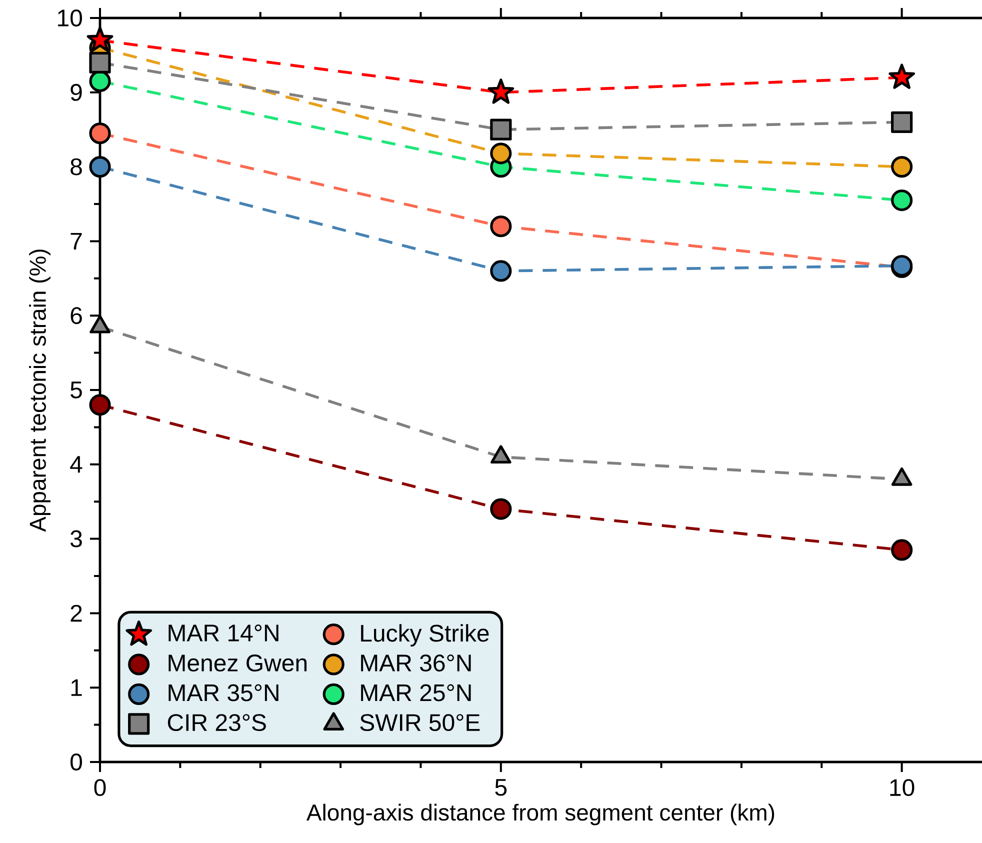  Describe the element at coordinates (70, 18) in the screenshot. I see `y-tick-label: 10` at that location.